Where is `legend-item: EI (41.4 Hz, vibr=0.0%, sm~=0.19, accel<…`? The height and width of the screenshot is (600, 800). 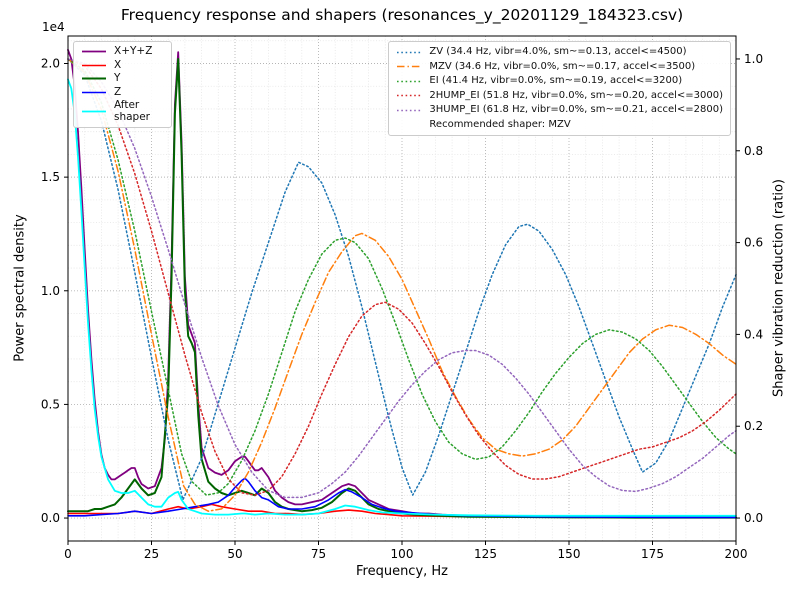
legend-item: EI (41.4 Hz, vibr=0.0%, sm~=0.19, accel<… is located at coordinates (559, 81).